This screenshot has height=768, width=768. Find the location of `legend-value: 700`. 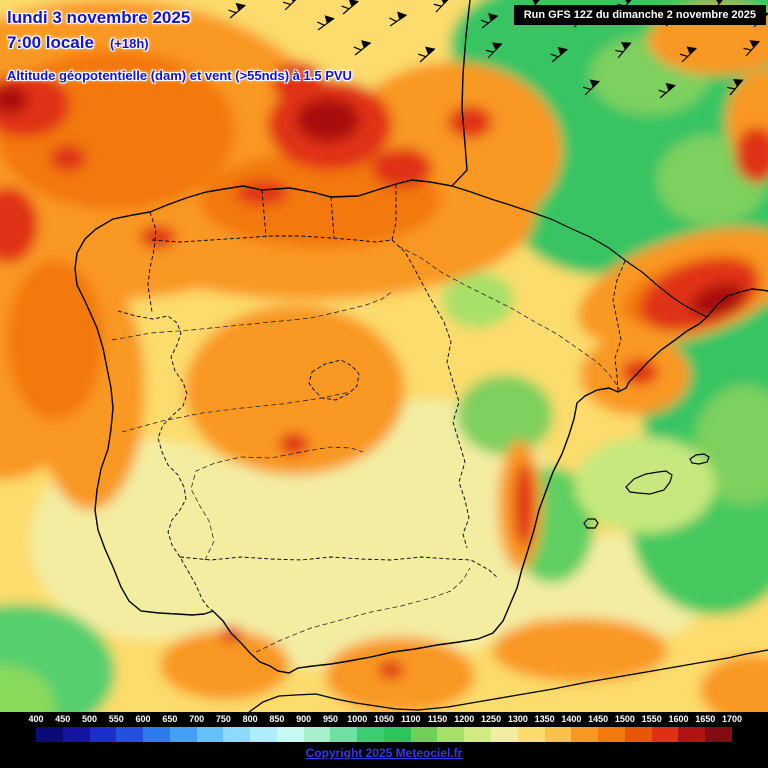

legend-value: 700 is located at coordinates (197, 719).